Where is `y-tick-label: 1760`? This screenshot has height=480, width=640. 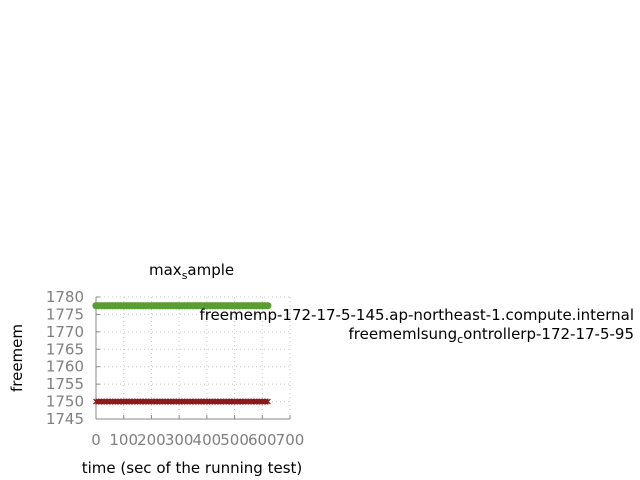 y-tick-label: 1760 is located at coordinates (65, 367).